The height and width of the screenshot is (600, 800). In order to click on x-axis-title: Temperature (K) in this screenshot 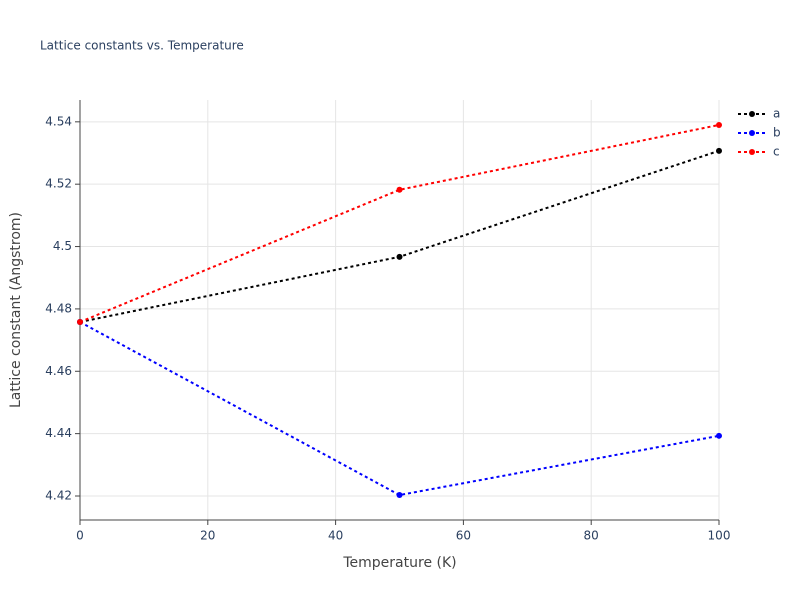, I will do `click(399, 563)`.